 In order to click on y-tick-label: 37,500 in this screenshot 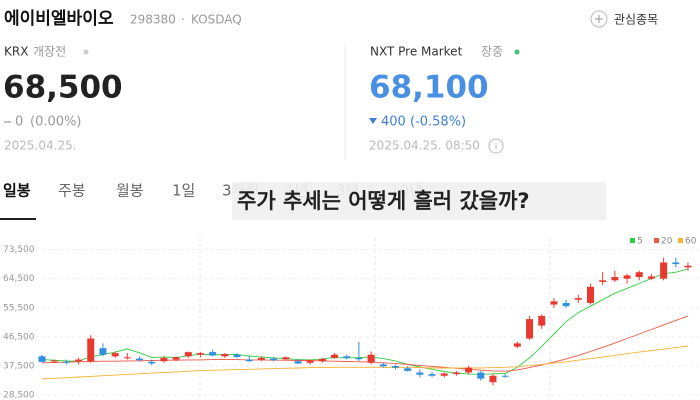, I will do `click(19, 367)`.